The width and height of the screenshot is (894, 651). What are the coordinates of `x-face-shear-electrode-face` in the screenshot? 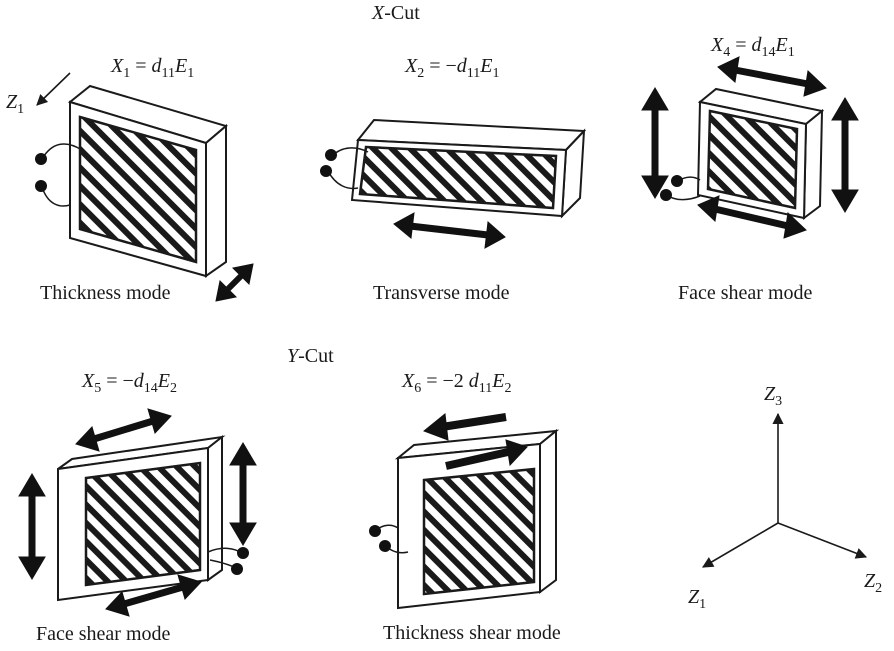 It's located at (752, 159).